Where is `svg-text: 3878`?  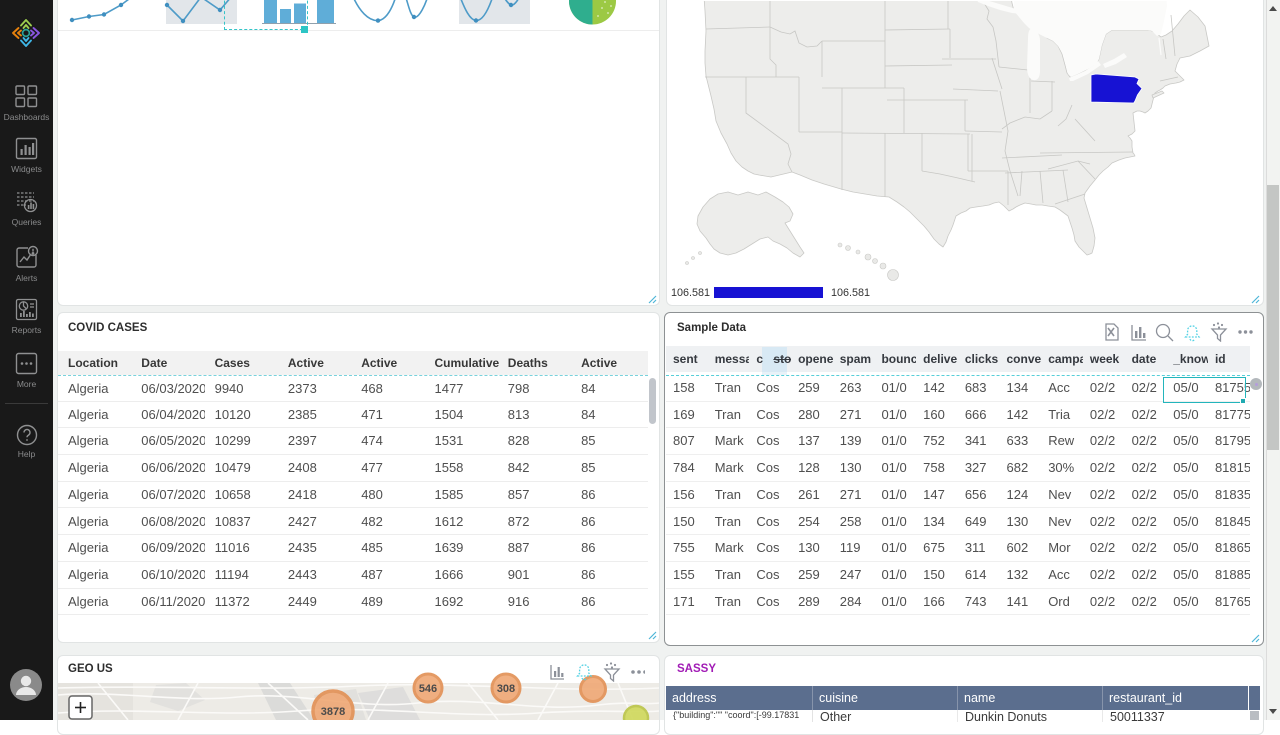
svg-text: 3878 is located at coordinates (333, 712).